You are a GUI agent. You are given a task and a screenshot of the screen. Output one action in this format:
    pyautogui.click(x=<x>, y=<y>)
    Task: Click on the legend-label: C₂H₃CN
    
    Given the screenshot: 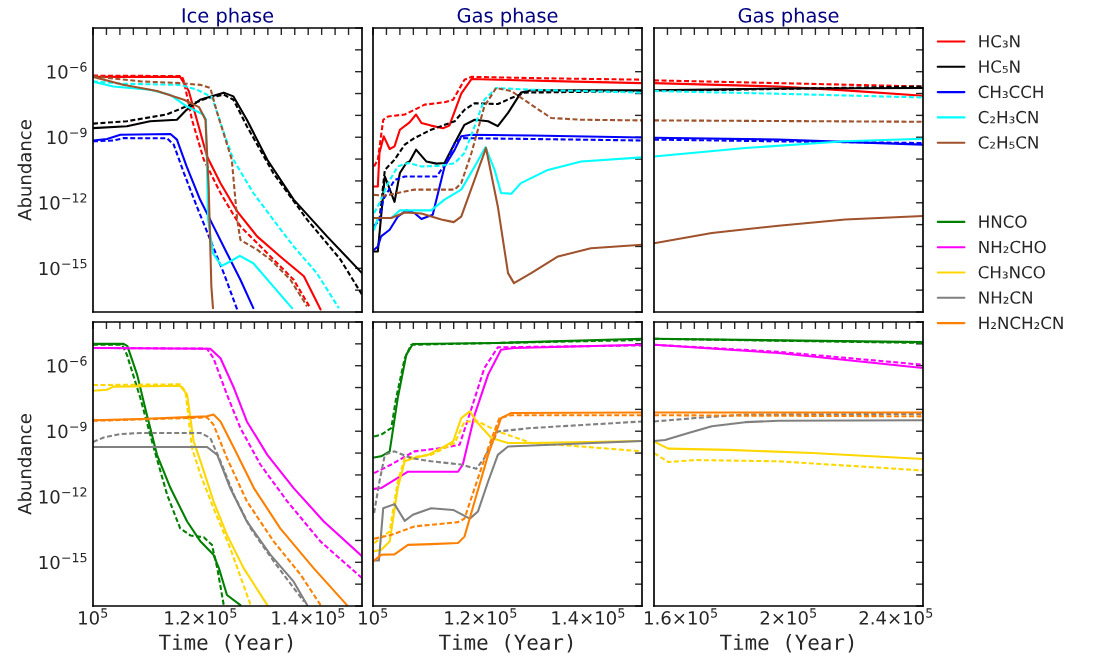 What is the action you would take?
    pyautogui.click(x=1008, y=117)
    